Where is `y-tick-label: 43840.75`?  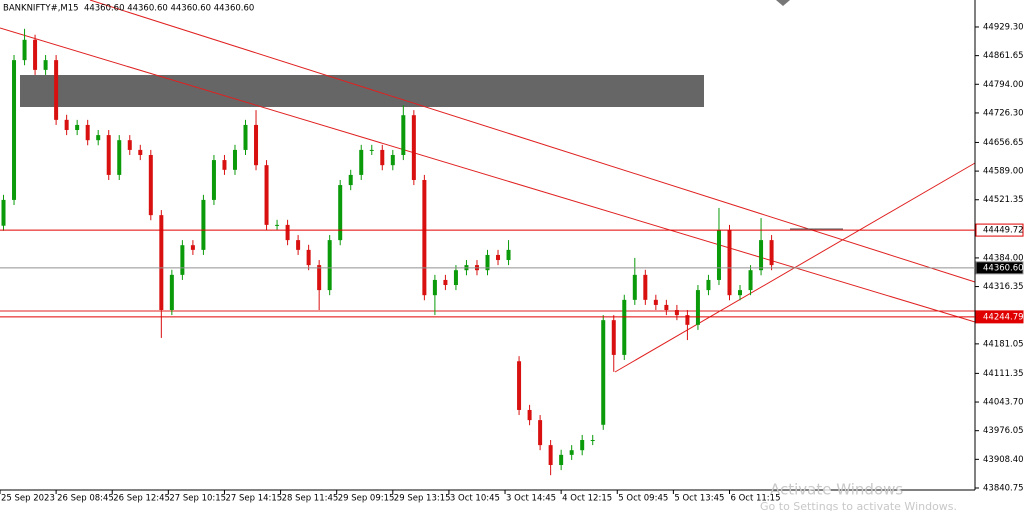 y-tick-label: 43840.75 is located at coordinates (1003, 488).